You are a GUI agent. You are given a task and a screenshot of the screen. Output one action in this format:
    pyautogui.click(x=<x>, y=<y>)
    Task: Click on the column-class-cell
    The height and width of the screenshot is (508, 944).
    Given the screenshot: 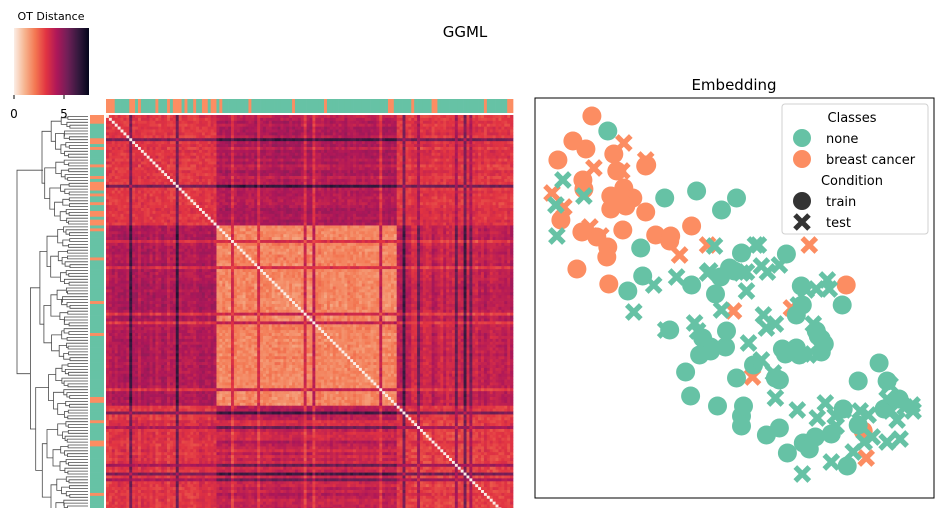 What is the action you would take?
    pyautogui.click(x=166, y=106)
    